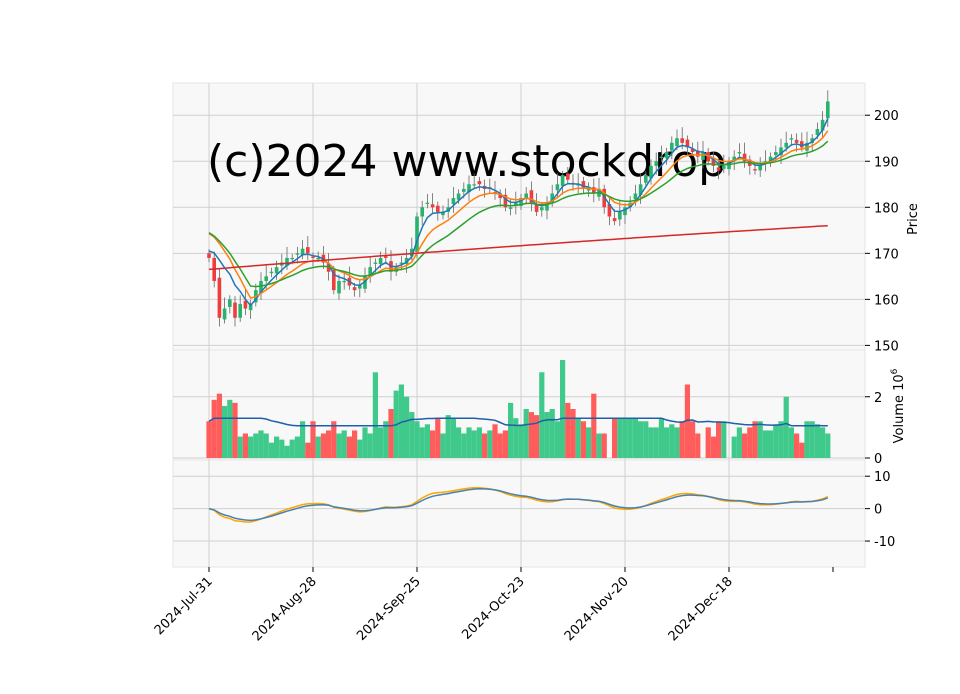 This screenshot has width=960, height=694. What do you see at coordinates (389, 609) in the screenshot?
I see `x-tick-label: 2024-Sep-25` at bounding box center [389, 609].